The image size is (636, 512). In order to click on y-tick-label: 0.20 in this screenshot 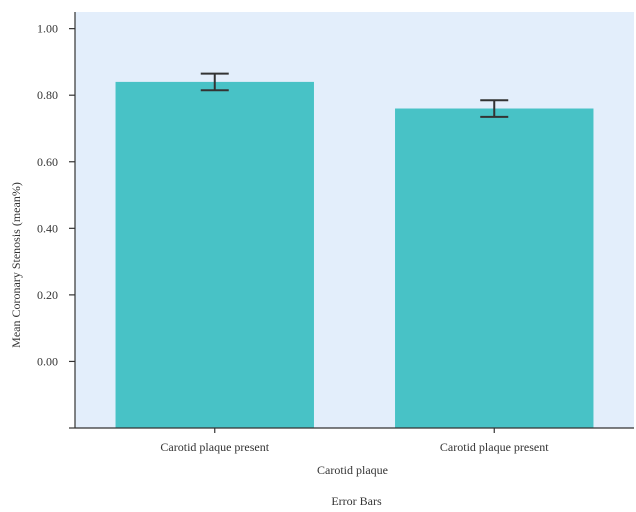, I will do `click(47, 295)`.